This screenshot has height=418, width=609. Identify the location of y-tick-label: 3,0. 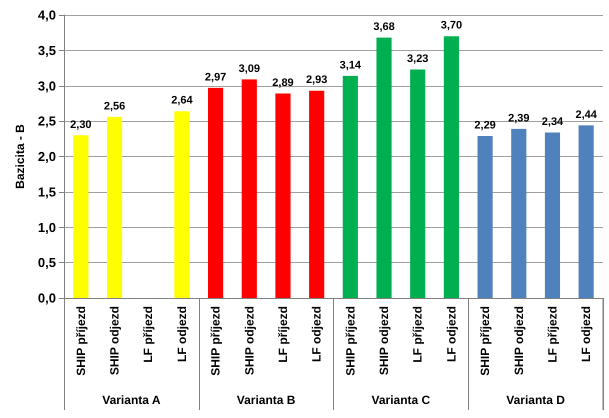
(47, 86).